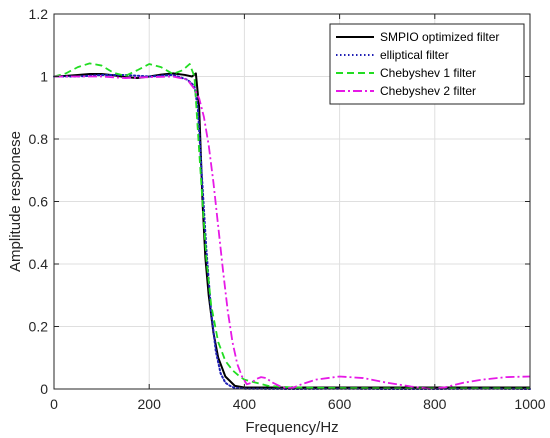  What do you see at coordinates (428, 91) in the screenshot?
I see `legend-entry: Chebyshev 2 filter` at bounding box center [428, 91].